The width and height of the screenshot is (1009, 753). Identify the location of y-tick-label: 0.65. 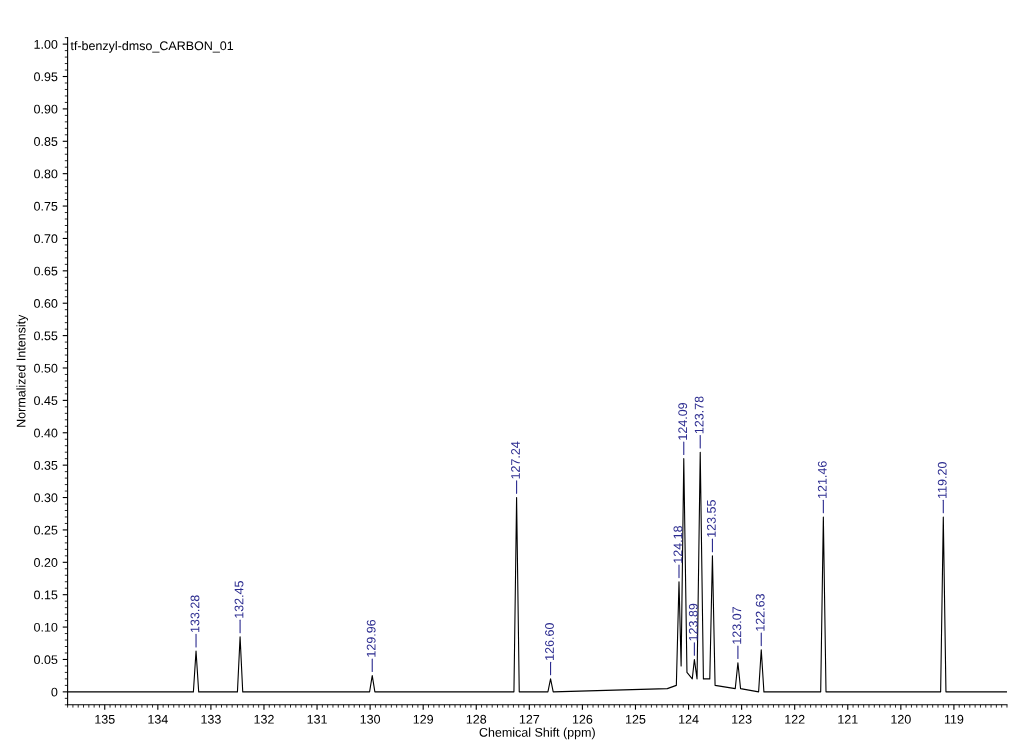
(46, 271).